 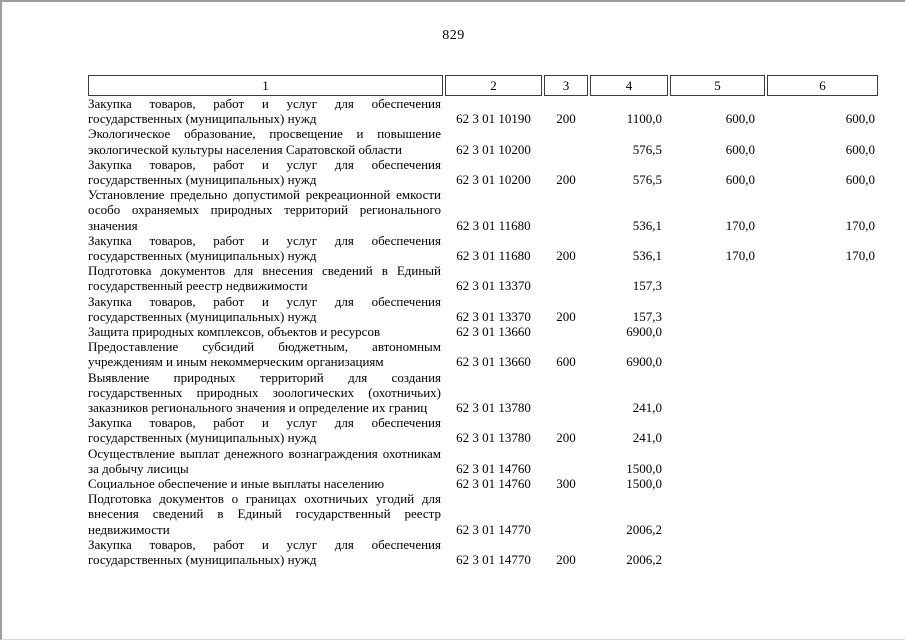 What do you see at coordinates (566, 362) in the screenshot?
I see `expense-type-cell: 600` at bounding box center [566, 362].